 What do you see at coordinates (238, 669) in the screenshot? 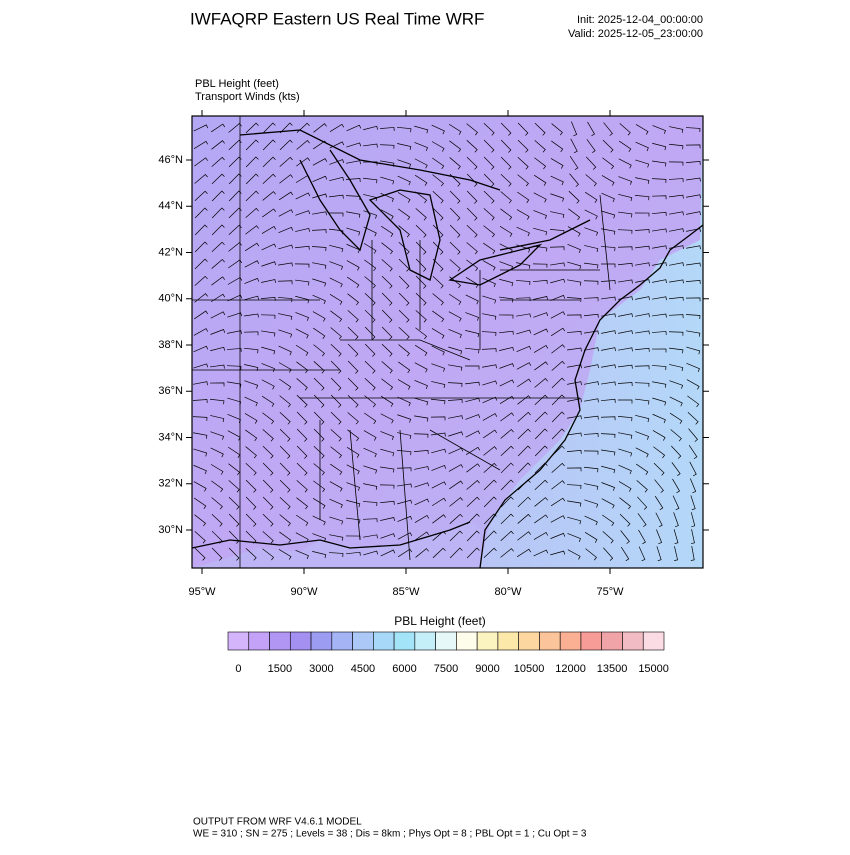
I see `colorbar-label: 0` at bounding box center [238, 669].